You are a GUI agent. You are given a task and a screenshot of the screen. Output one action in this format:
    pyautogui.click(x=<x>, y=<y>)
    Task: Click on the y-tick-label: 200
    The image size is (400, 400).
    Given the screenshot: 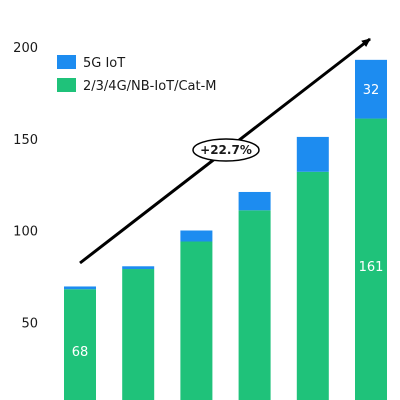 What is the action you would take?
    pyautogui.click(x=25, y=48)
    